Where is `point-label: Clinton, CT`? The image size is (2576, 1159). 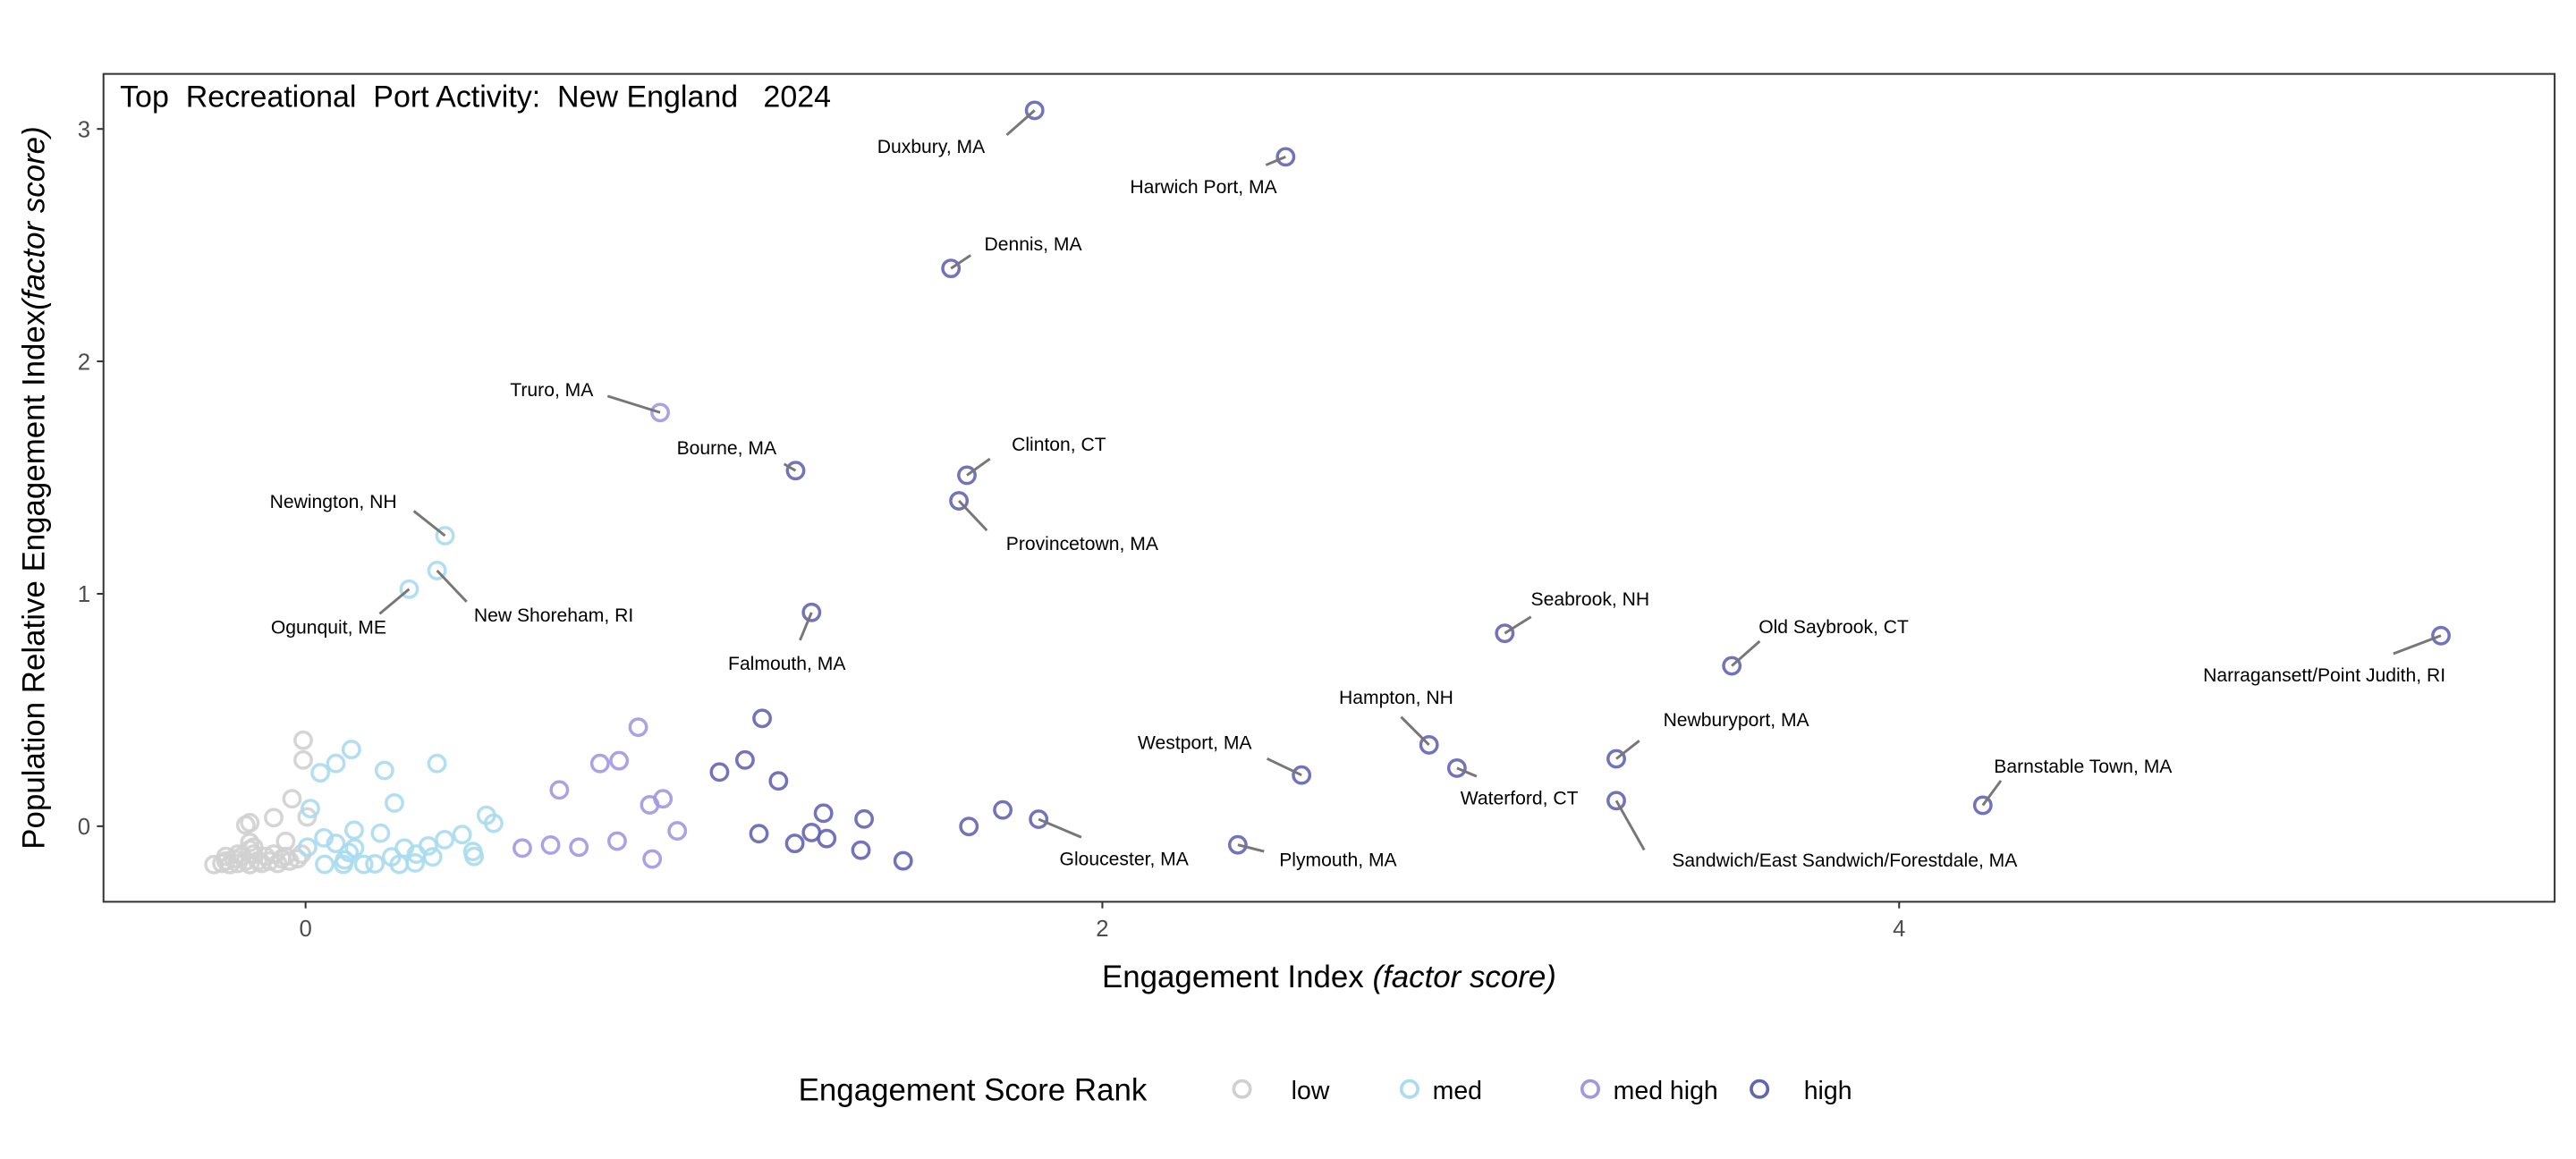
point-label: Clinton, CT is located at coordinates (1059, 445).